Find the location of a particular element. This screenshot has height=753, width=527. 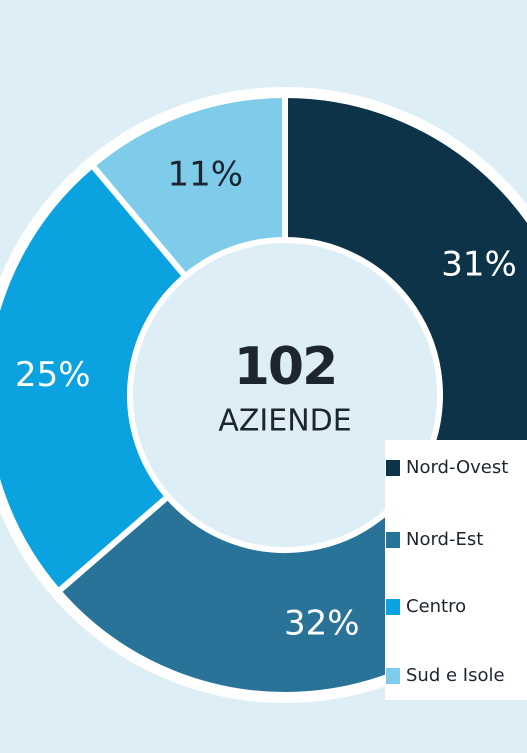

legend: Nord-Ovest Nord-Est Centro Sud e Isole is located at coordinates (447, 571).